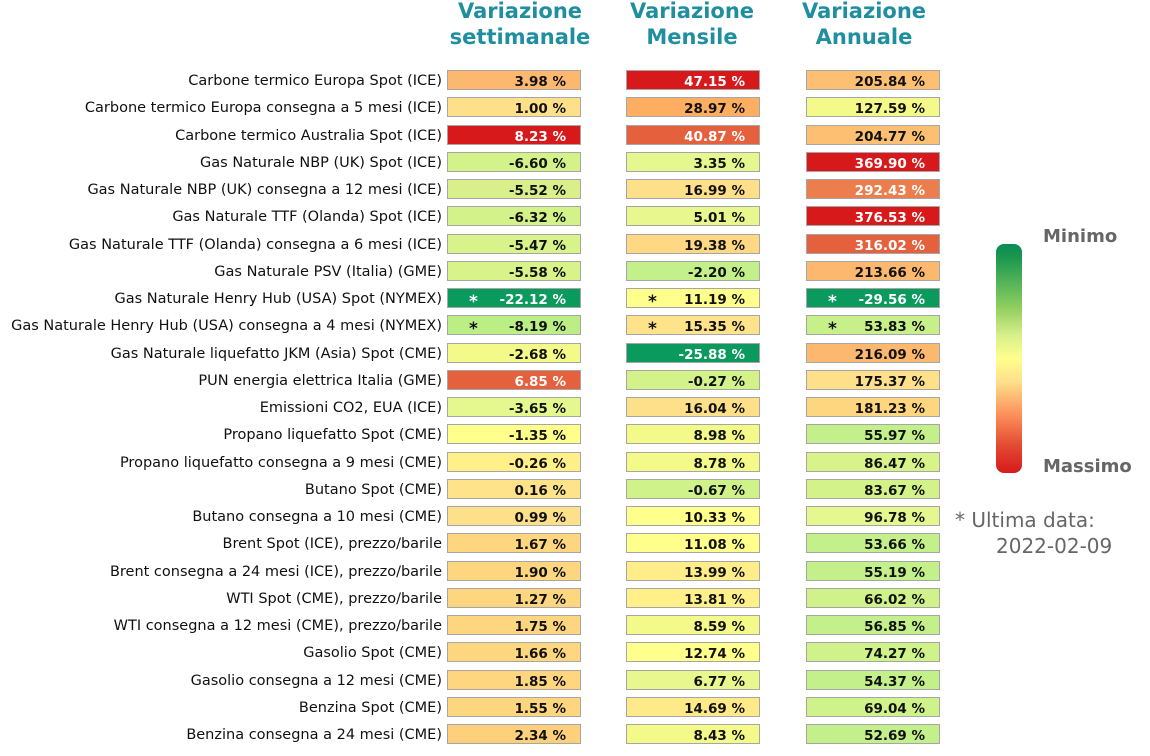 This screenshot has width=1150, height=756. Describe the element at coordinates (537, 354) in the screenshot. I see `cell-value: -2.68 %` at that location.